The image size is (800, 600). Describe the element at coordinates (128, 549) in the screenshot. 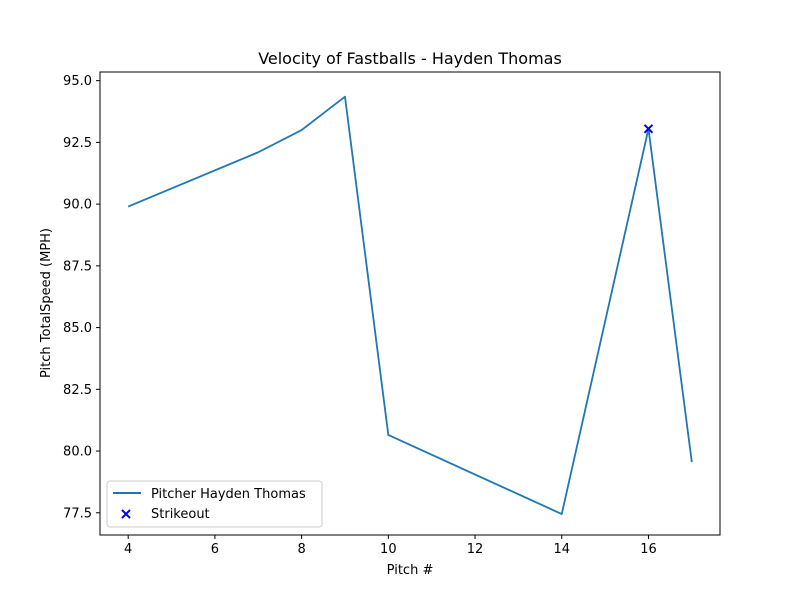

I see `x-tick-label: 4` at that location.